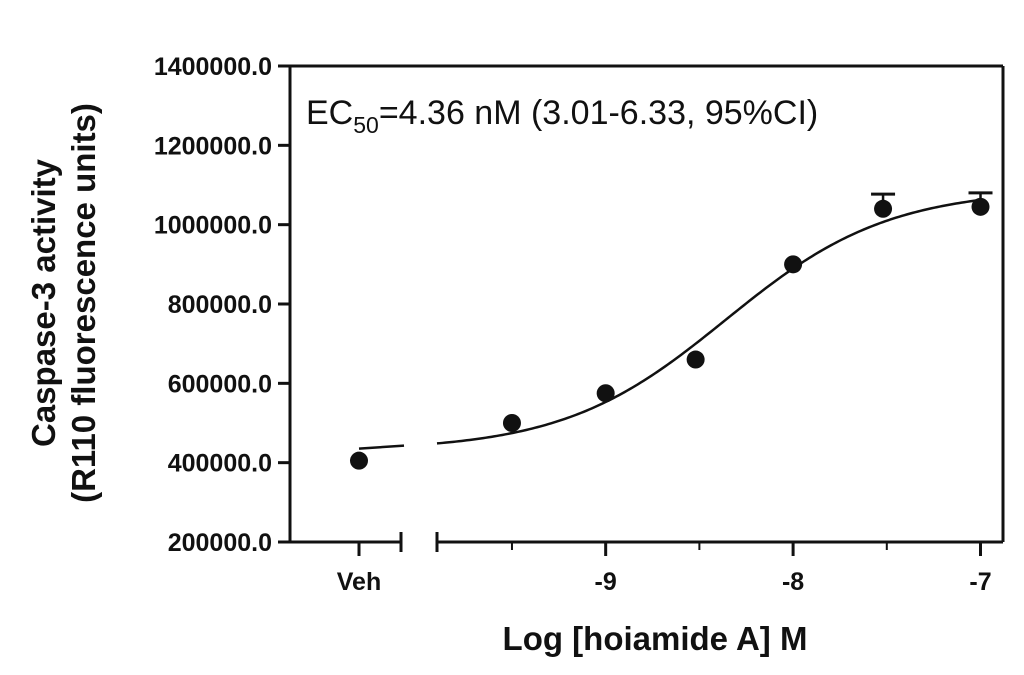 This screenshot has width=1024, height=675. Describe the element at coordinates (213, 226) in the screenshot. I see `y-tick-label-4: 1000000.0` at that location.